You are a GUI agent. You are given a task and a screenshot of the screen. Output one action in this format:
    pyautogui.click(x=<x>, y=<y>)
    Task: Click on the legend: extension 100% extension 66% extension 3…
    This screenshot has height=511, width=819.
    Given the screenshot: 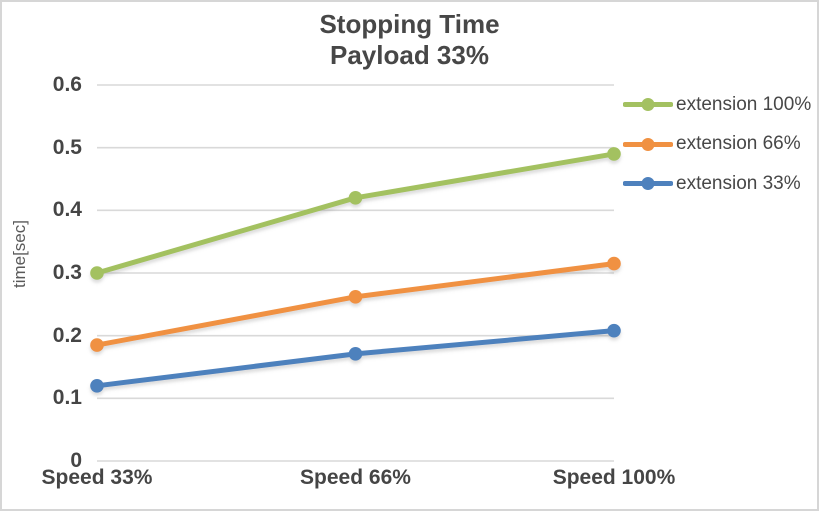 What is the action you would take?
    pyautogui.click(x=717, y=144)
    